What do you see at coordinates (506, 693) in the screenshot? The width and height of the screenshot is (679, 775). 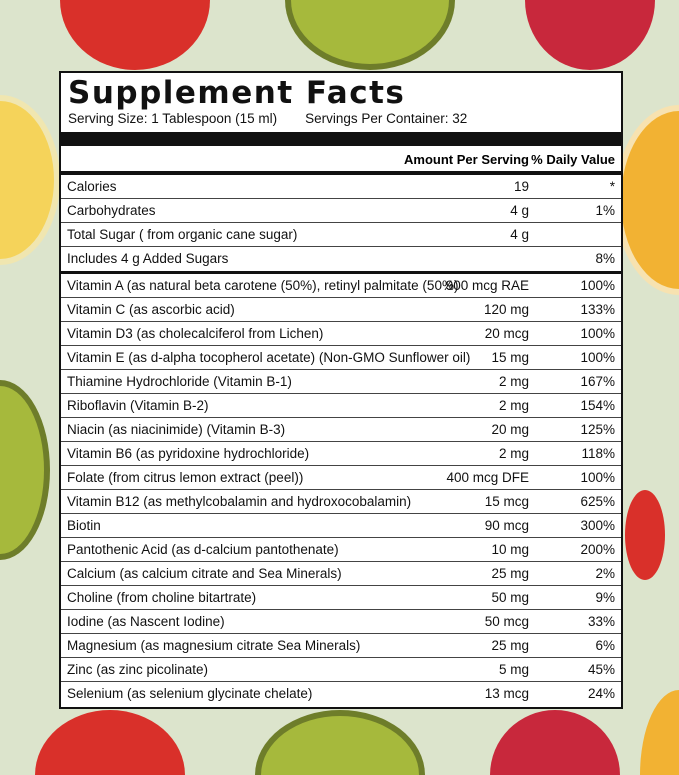 I see `amount: 13 mcg` at bounding box center [506, 693].